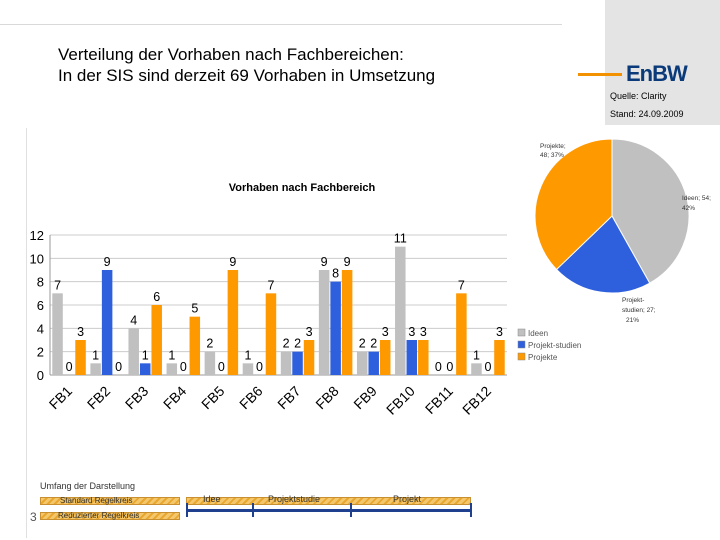  Describe the element at coordinates (175, 398) in the screenshot. I see `x-tick-label: FB4` at that location.